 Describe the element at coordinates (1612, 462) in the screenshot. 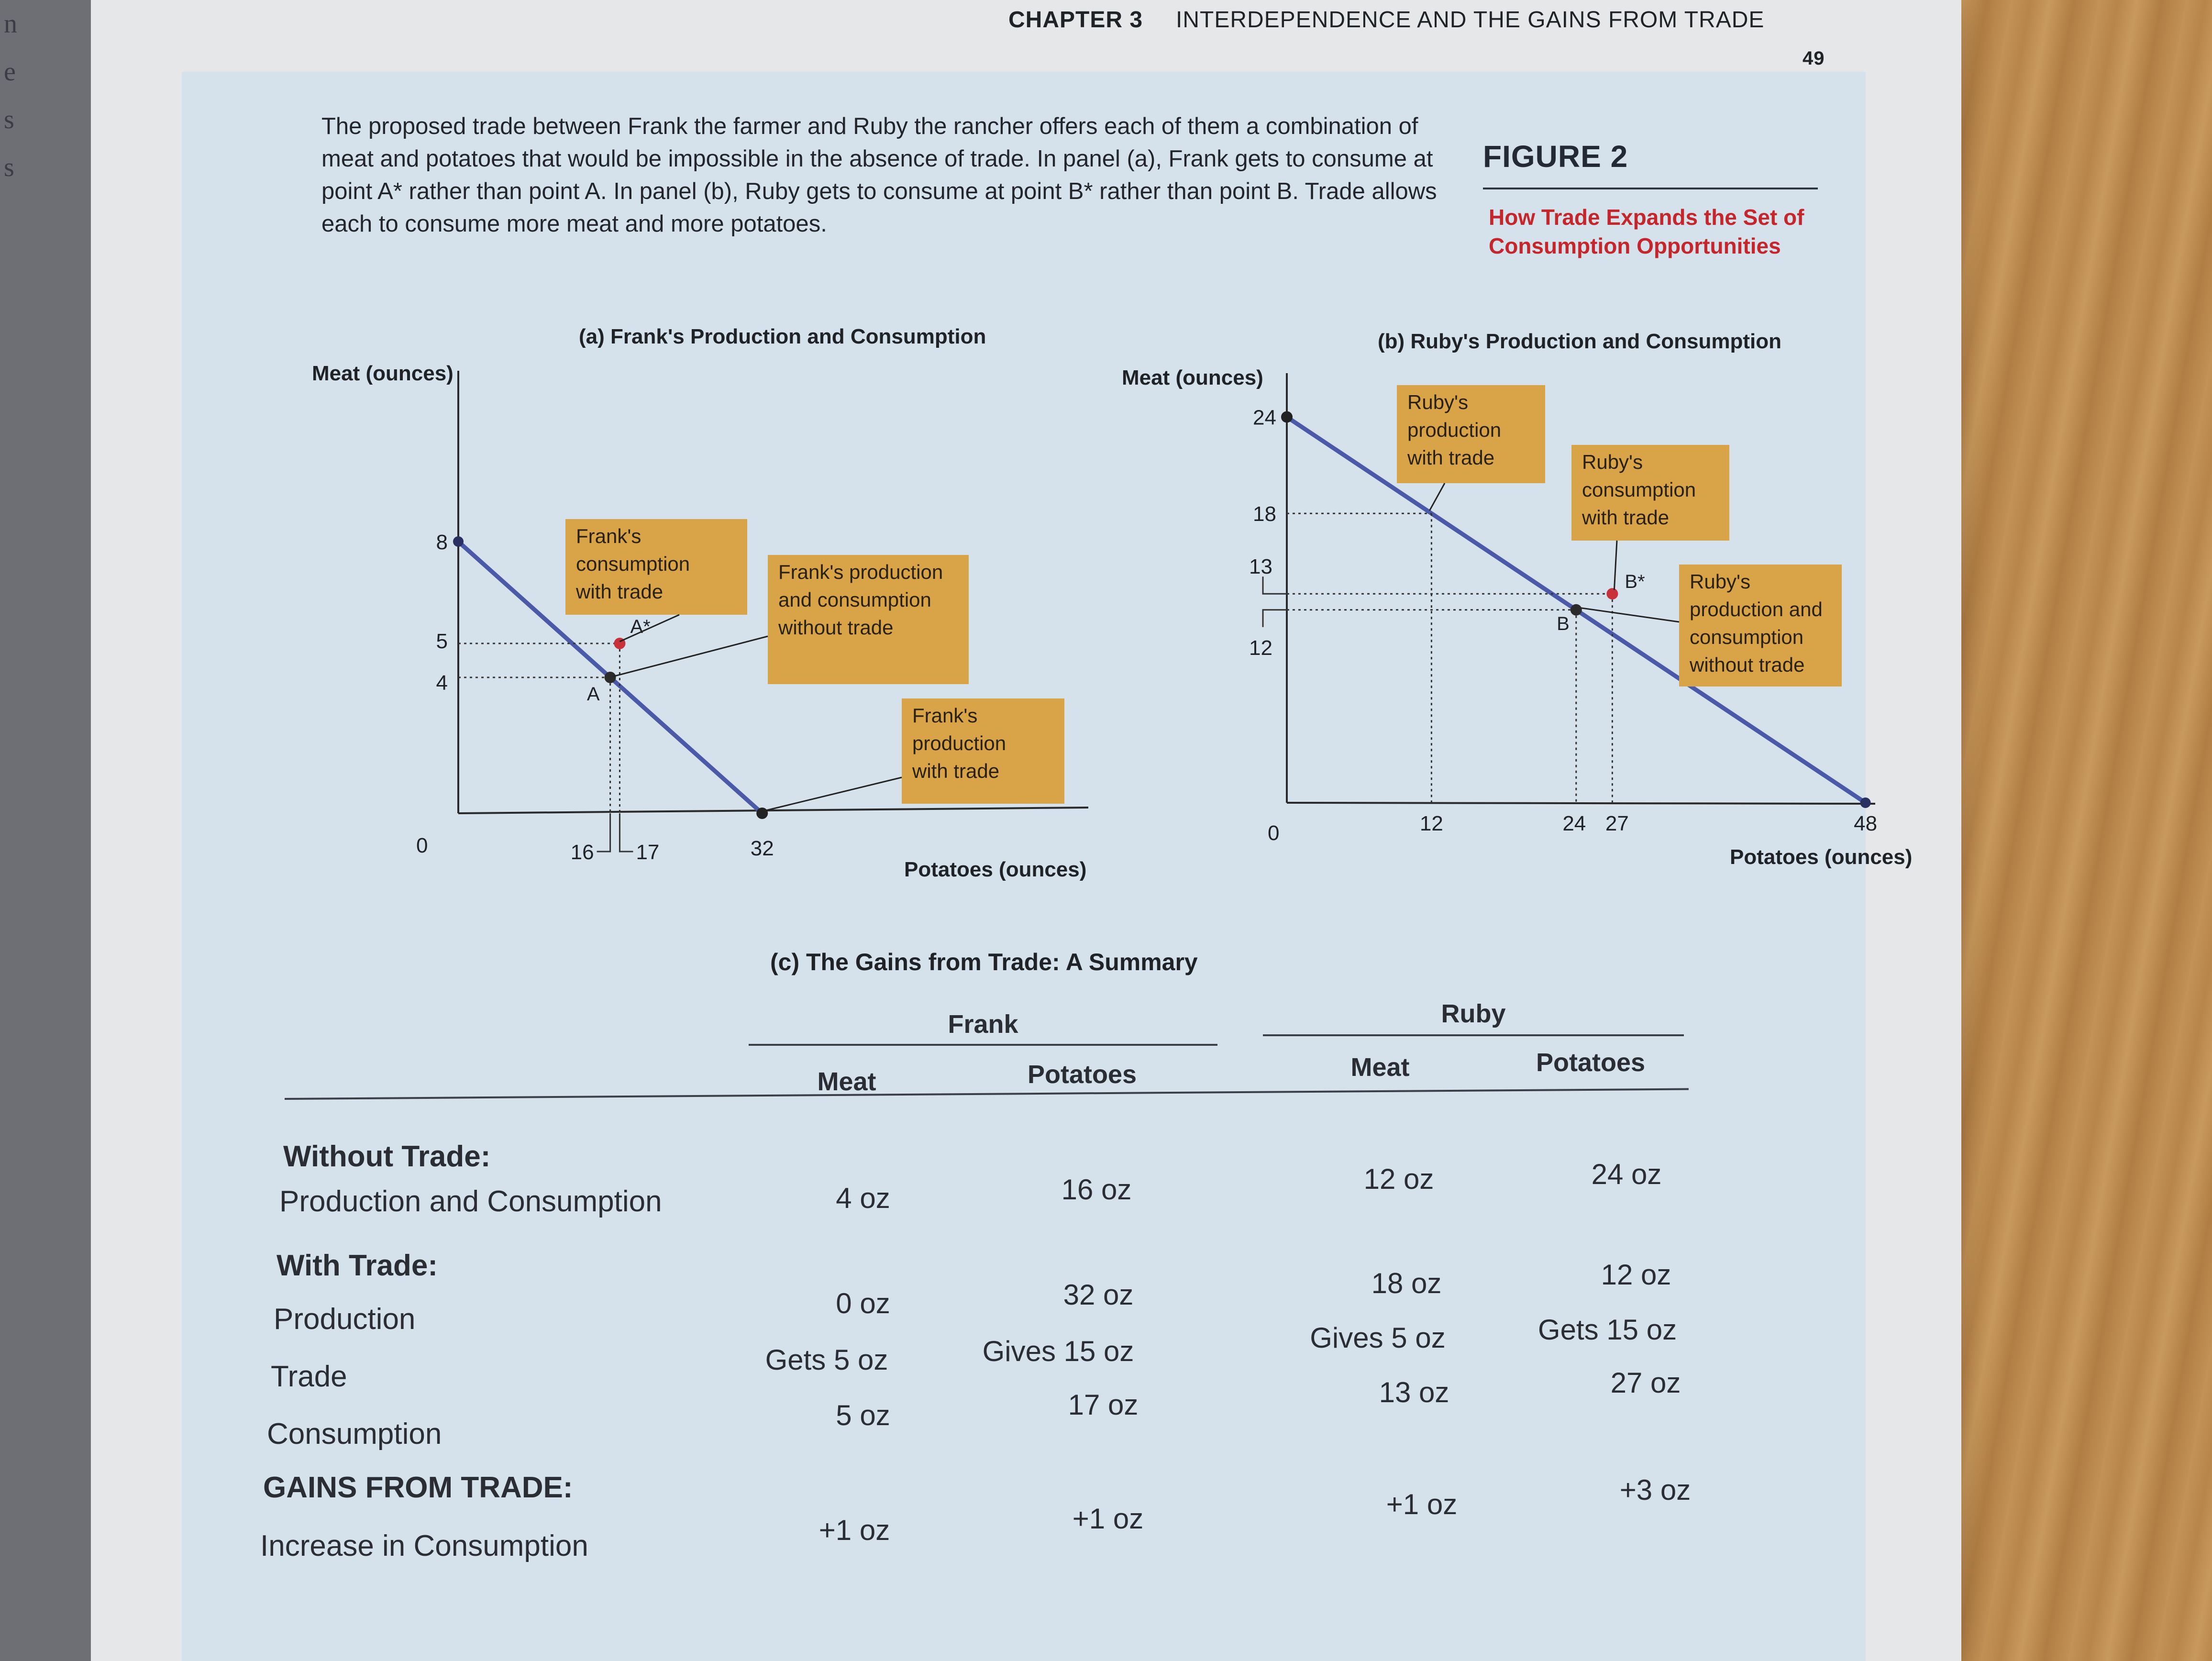

I see `panel-b-note-consumption-trade-line-0: Ruby's` at that location.